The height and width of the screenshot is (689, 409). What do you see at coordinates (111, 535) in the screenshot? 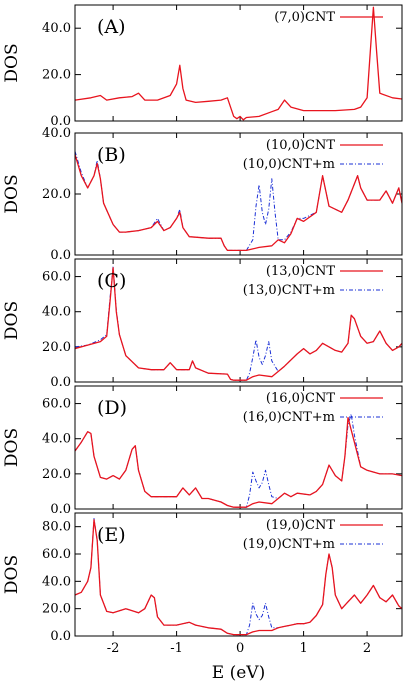
I see `panel-label: (E)` at bounding box center [111, 535].